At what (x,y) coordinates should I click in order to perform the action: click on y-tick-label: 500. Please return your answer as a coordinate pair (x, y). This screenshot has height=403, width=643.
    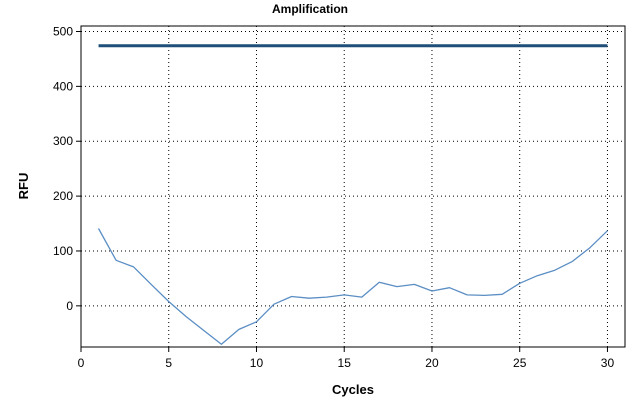
    Looking at the image, I should click on (63, 31).